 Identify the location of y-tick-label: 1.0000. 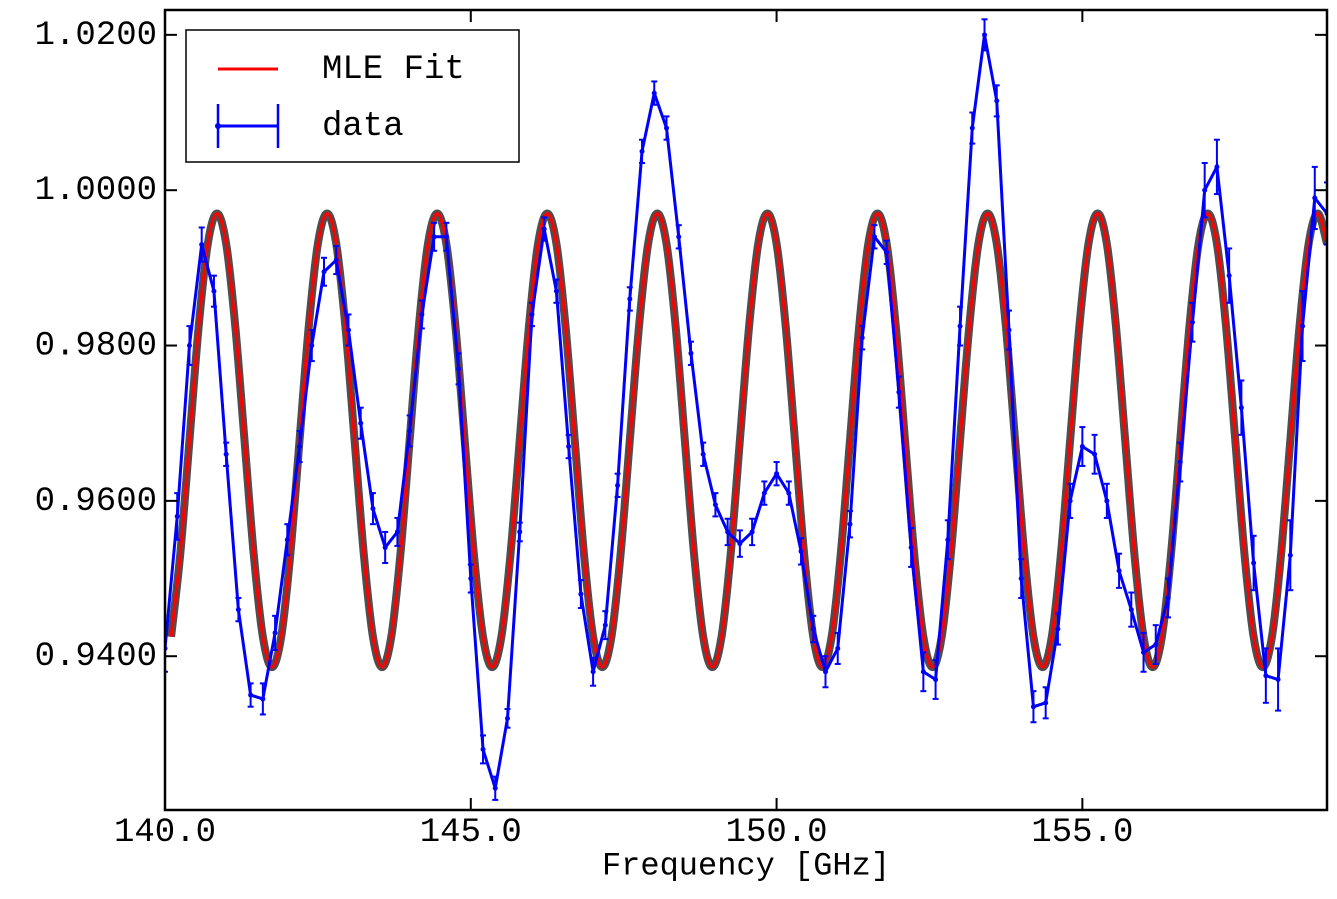
(96, 191).